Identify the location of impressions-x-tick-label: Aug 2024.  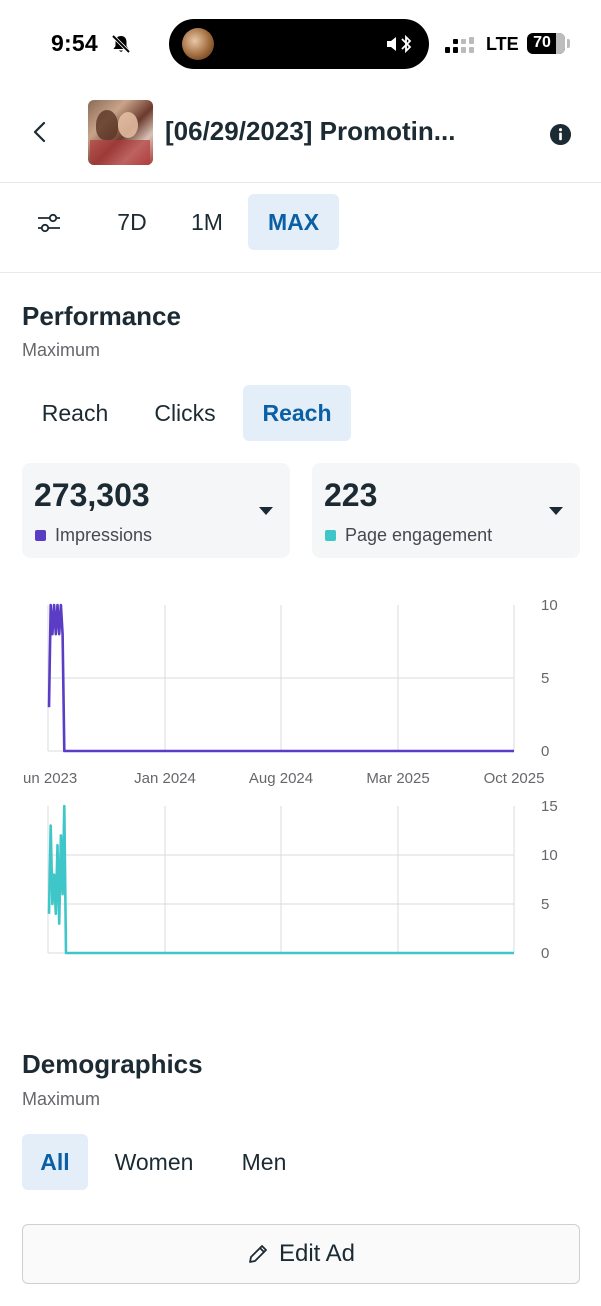
(281, 778).